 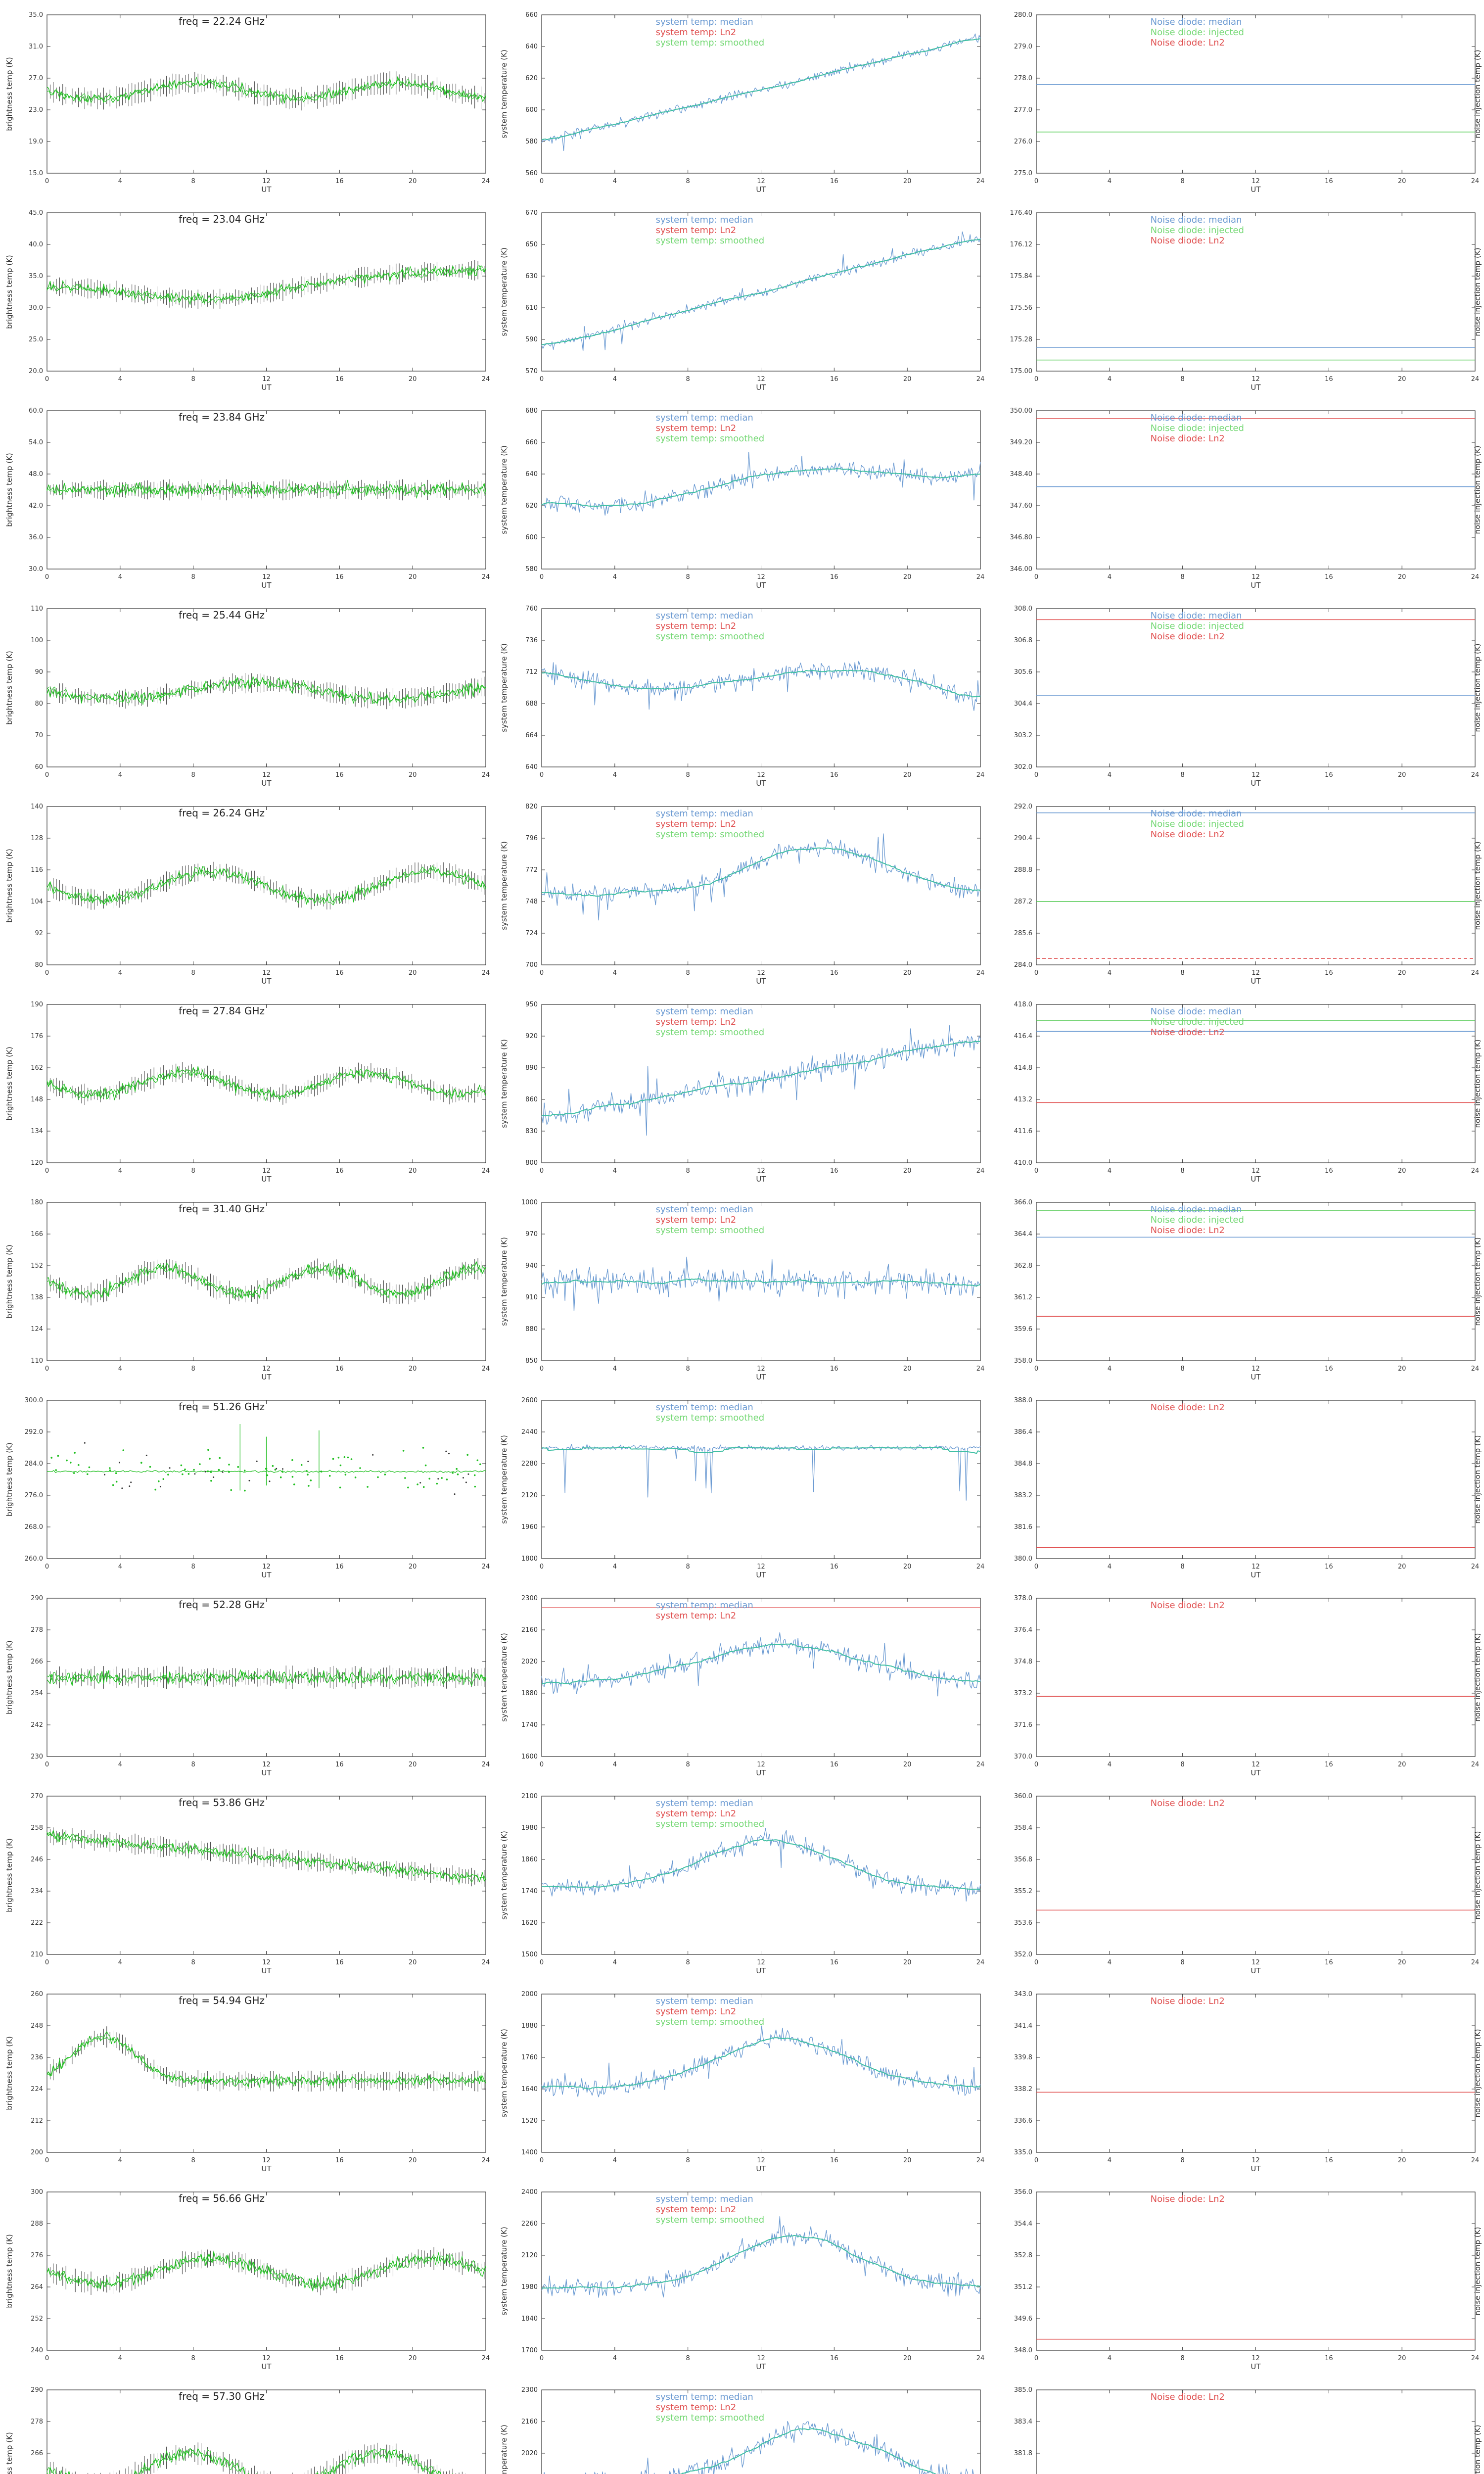 What do you see at coordinates (704, 1012) in the screenshot?
I see `legend-entry-median: system temp: median` at bounding box center [704, 1012].